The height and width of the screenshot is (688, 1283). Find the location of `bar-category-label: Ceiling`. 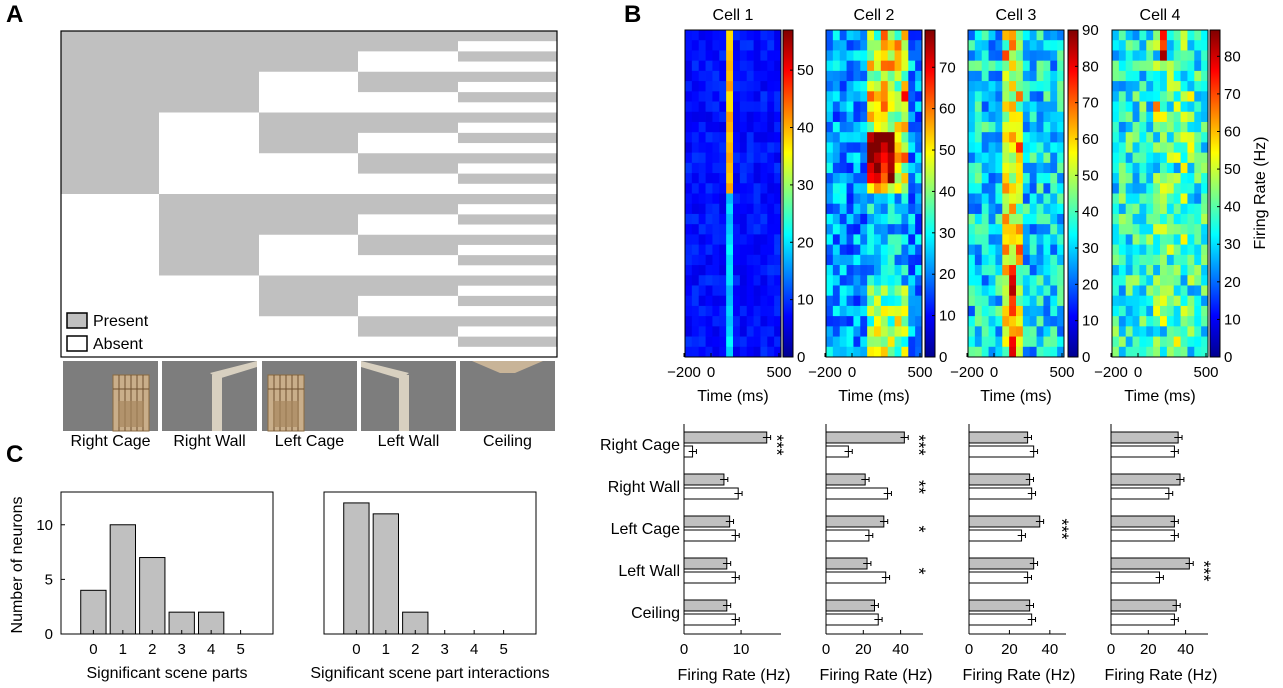

bar-category-label: Ceiling is located at coordinates (655, 613).